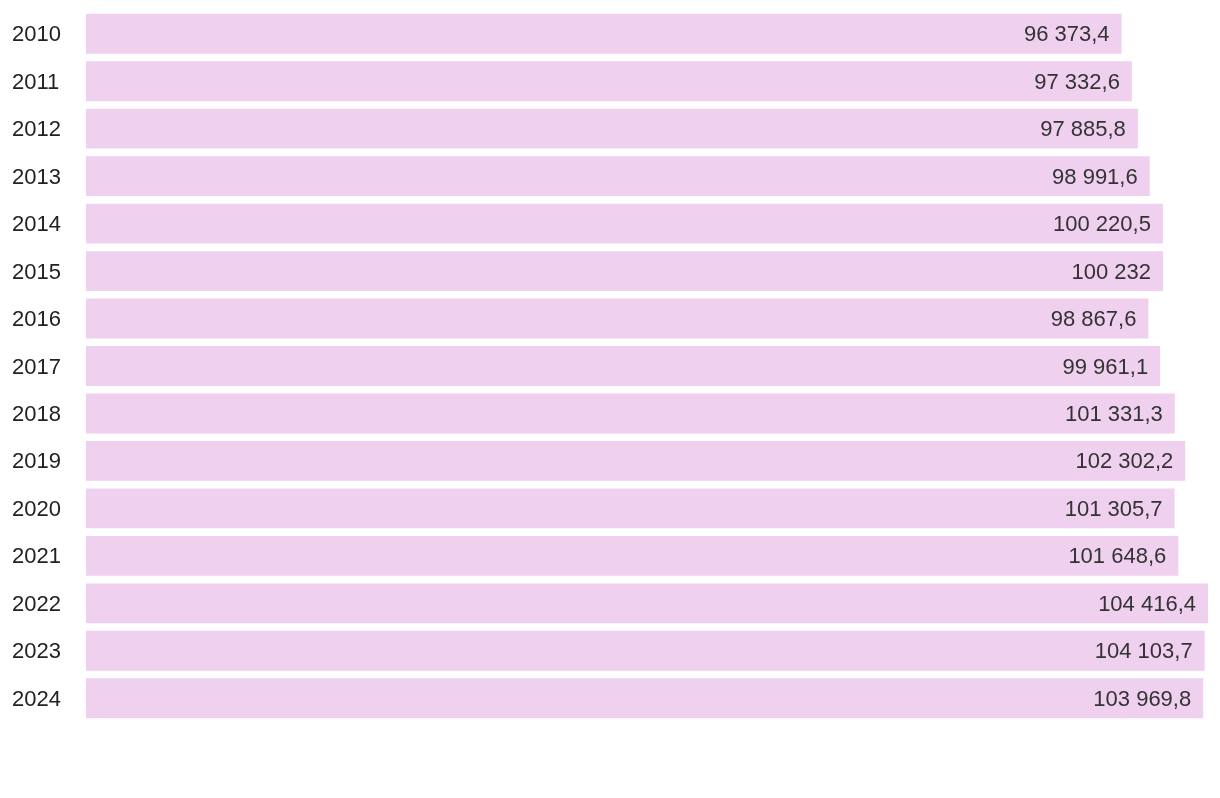  I want to click on y-tick-label: 2019, so click(36, 461).